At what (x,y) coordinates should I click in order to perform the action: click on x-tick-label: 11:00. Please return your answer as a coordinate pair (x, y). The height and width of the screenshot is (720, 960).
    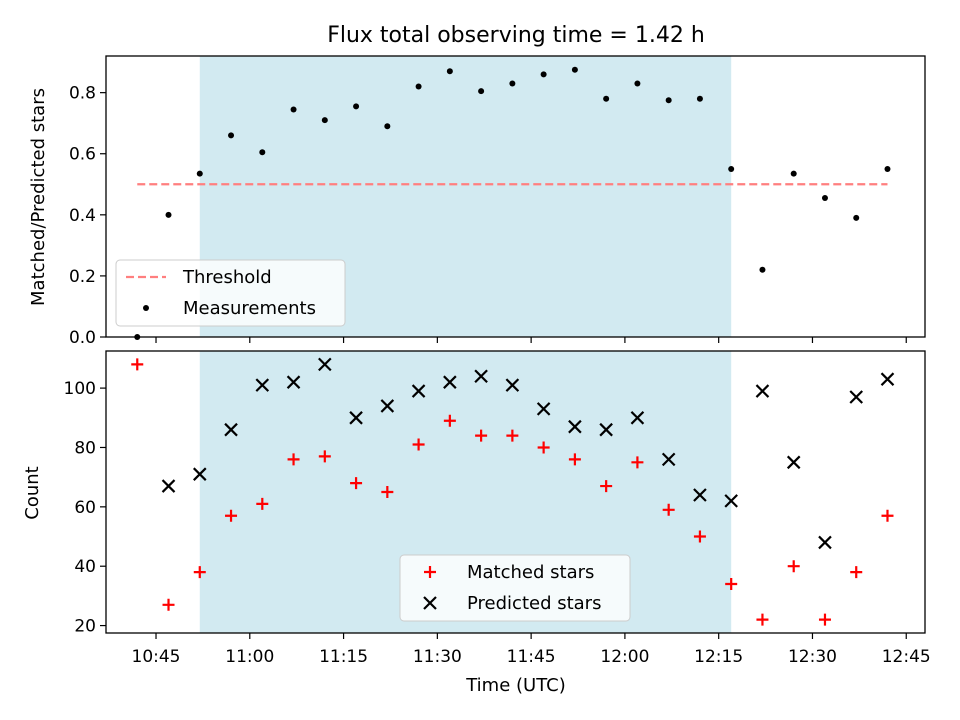
    Looking at the image, I should click on (249, 657).